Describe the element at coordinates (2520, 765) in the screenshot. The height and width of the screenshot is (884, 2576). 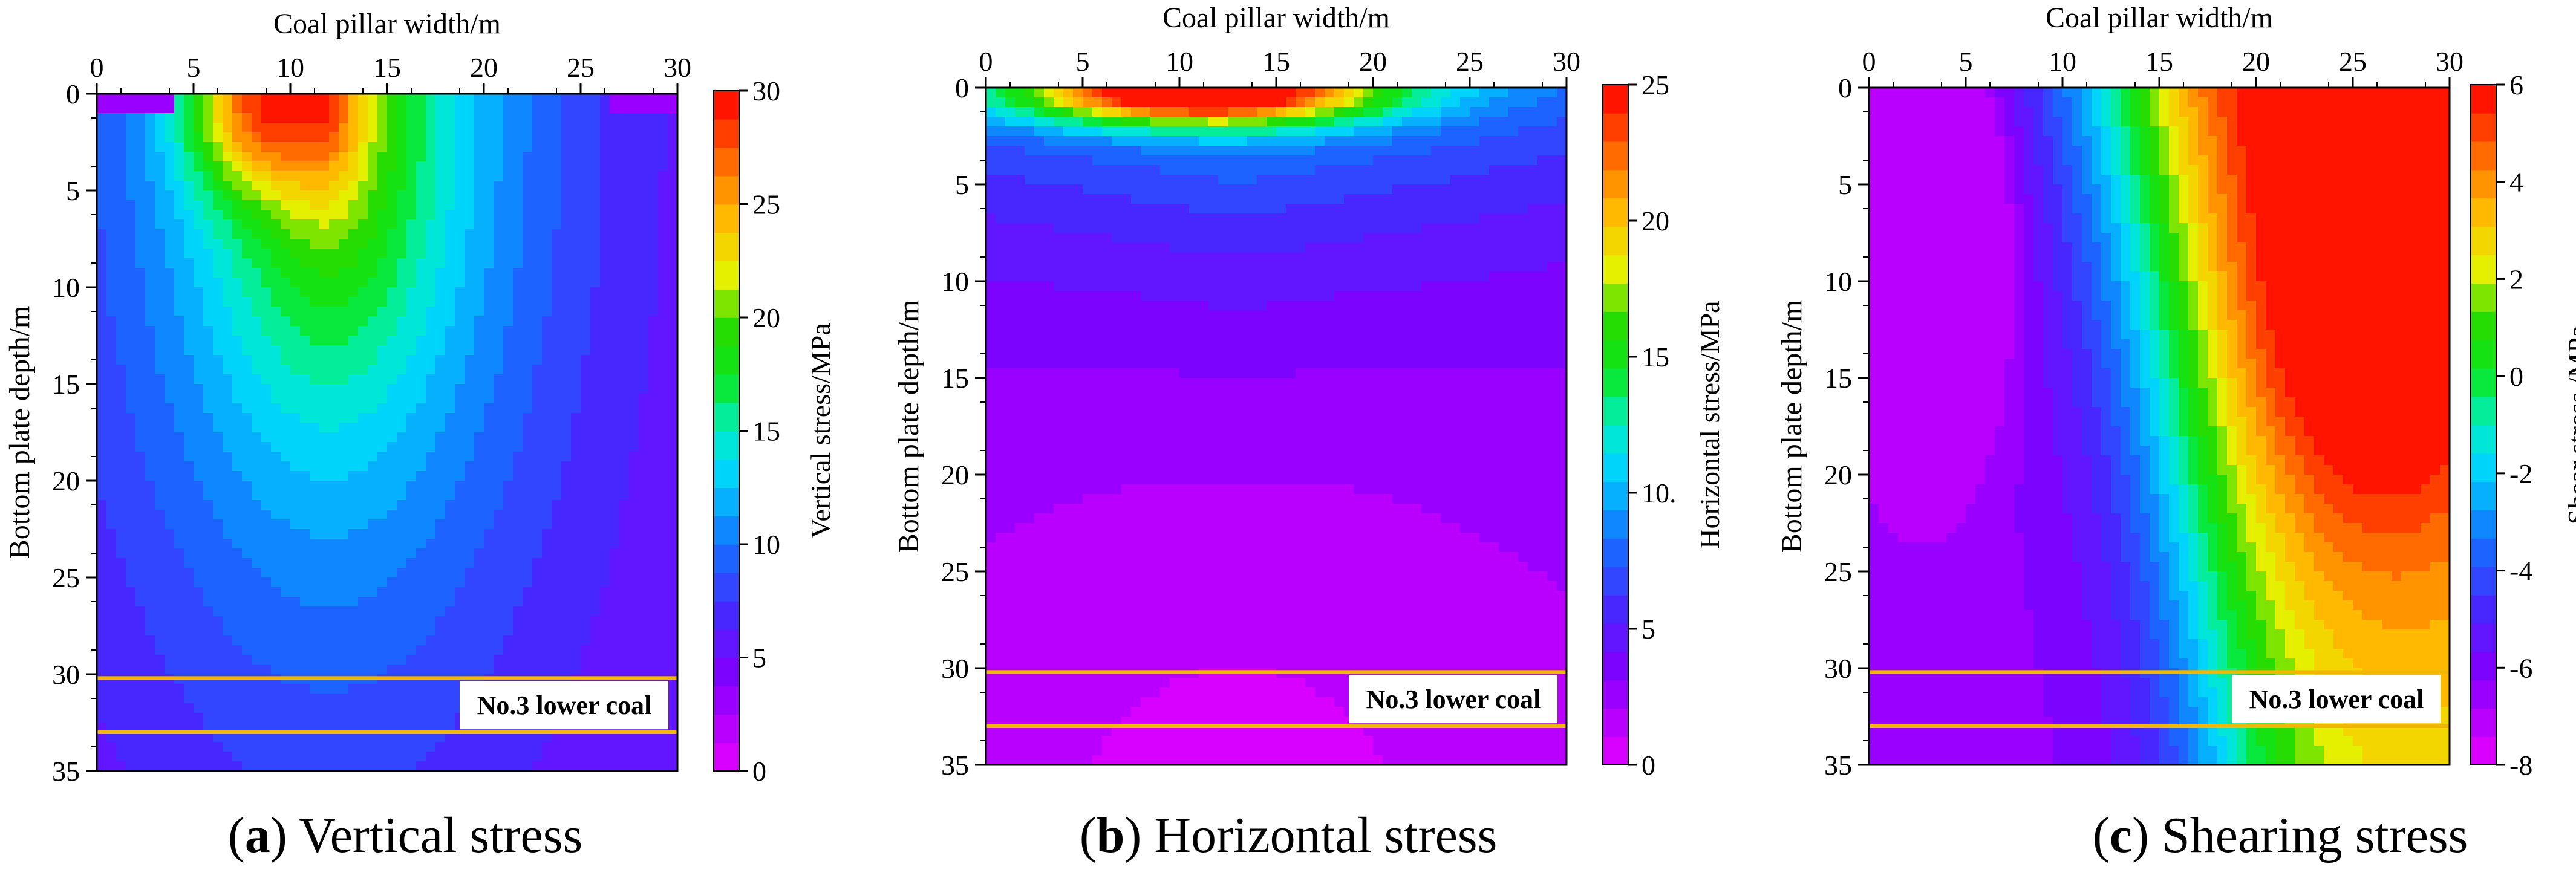
I see `colorbar-tick-label: -8` at that location.